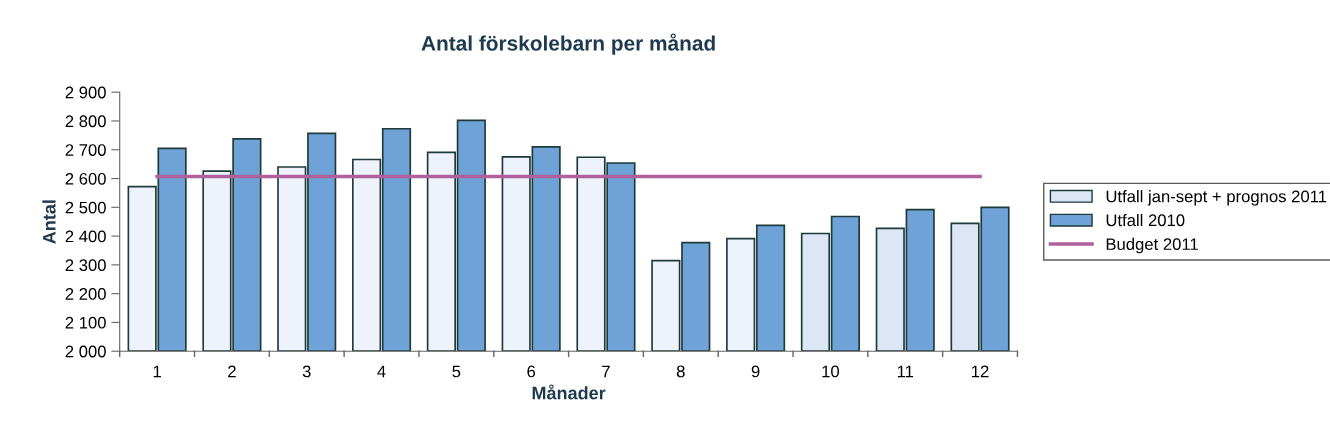 The image size is (1330, 439). Describe the element at coordinates (905, 371) in the screenshot. I see `x-tick-label: 11` at that location.